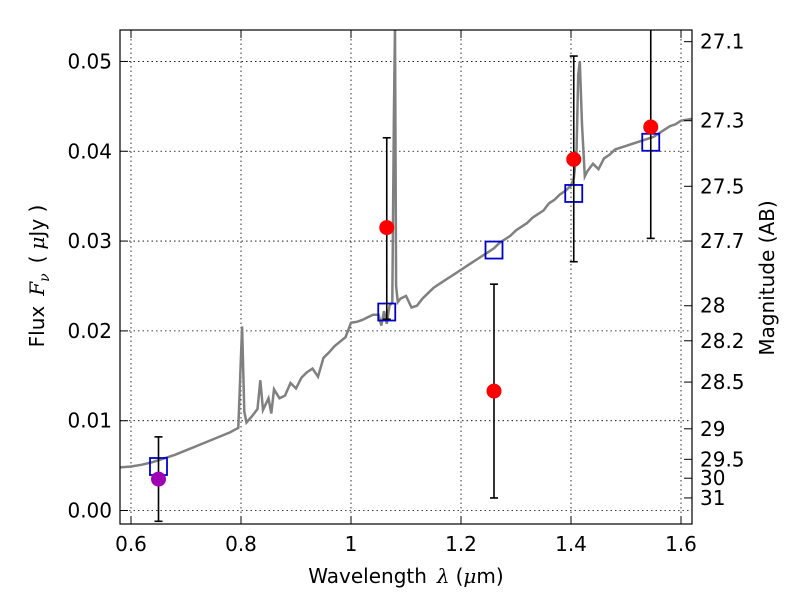 The height and width of the screenshot is (600, 800). I want to click on y-tick-label: 0.01, so click(89, 421).